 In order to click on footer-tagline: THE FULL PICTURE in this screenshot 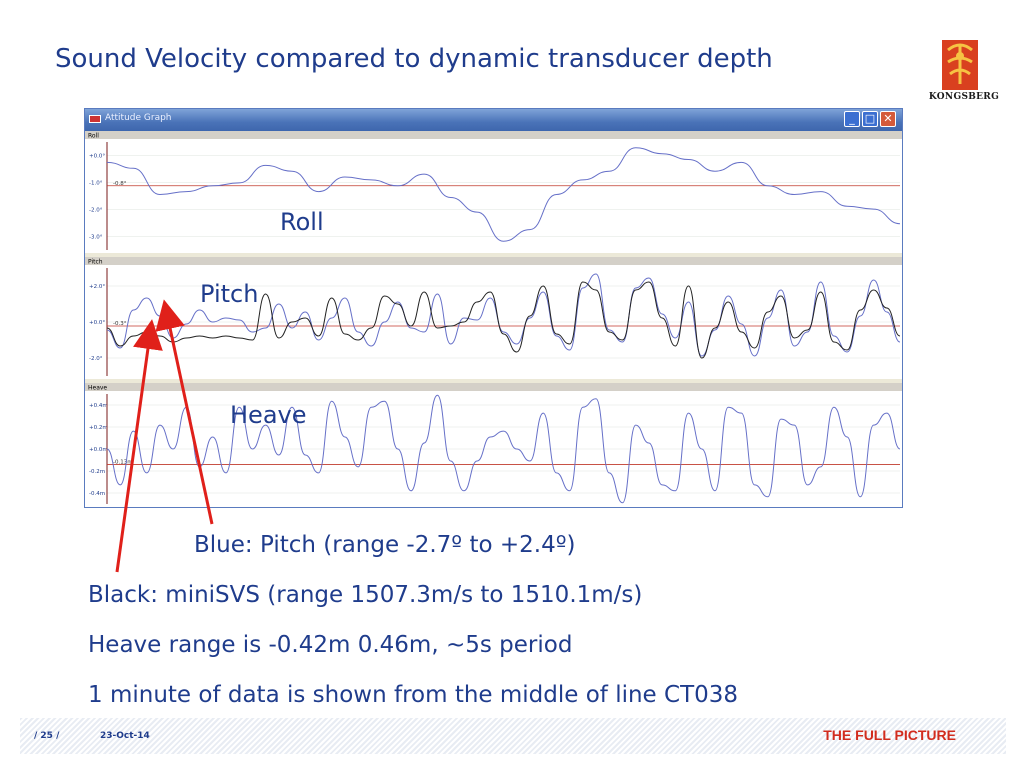, I will do `click(889, 735)`.